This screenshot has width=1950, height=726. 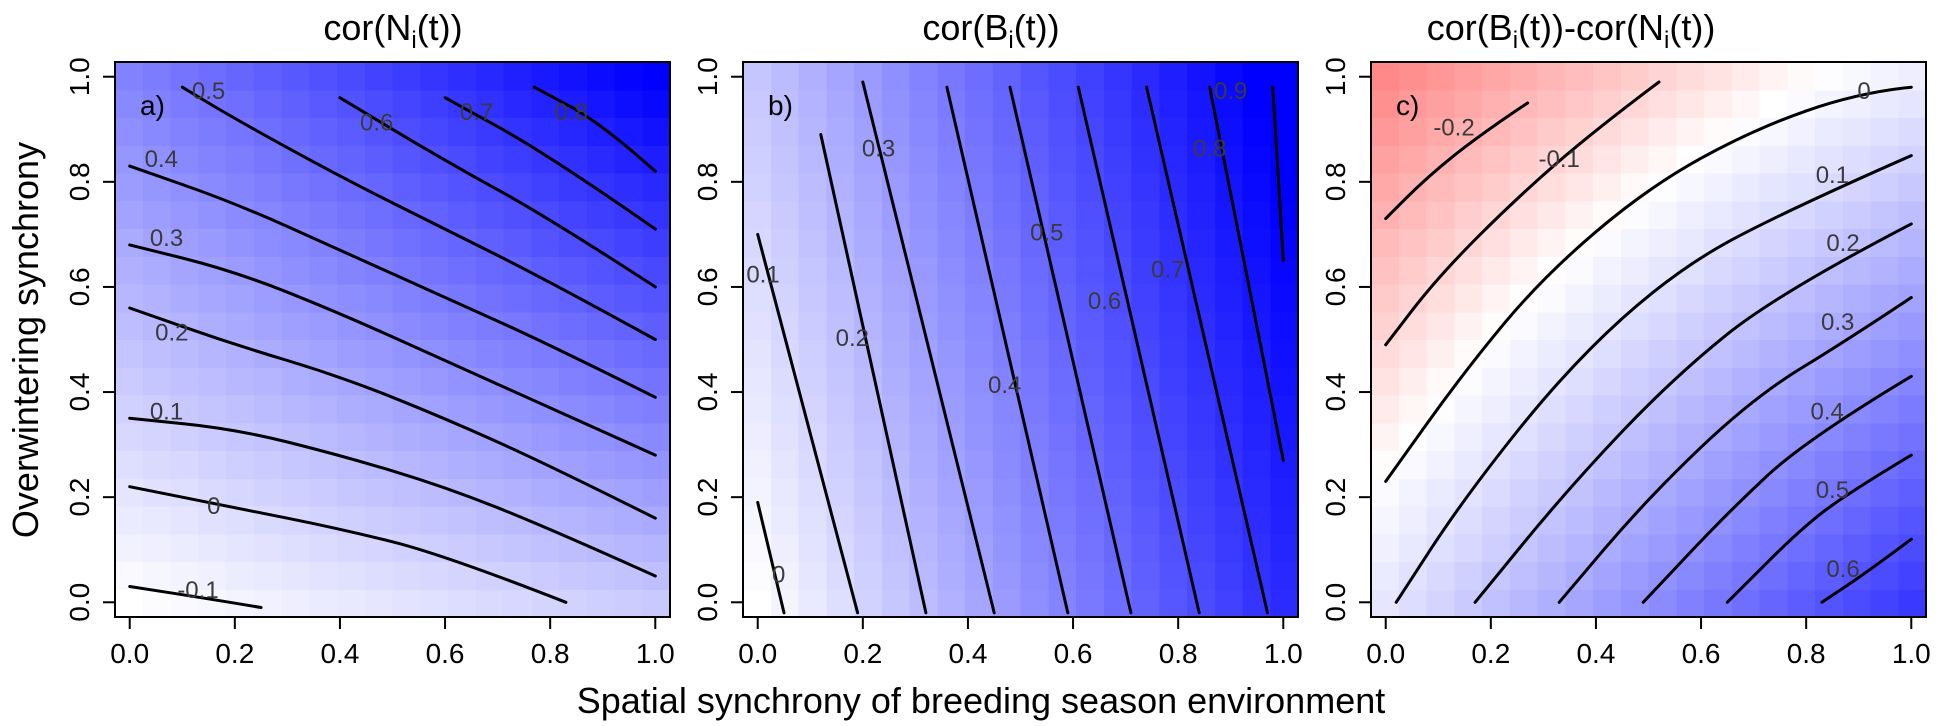 I want to click on y-tick-label: 0.8, so click(x=707, y=181).